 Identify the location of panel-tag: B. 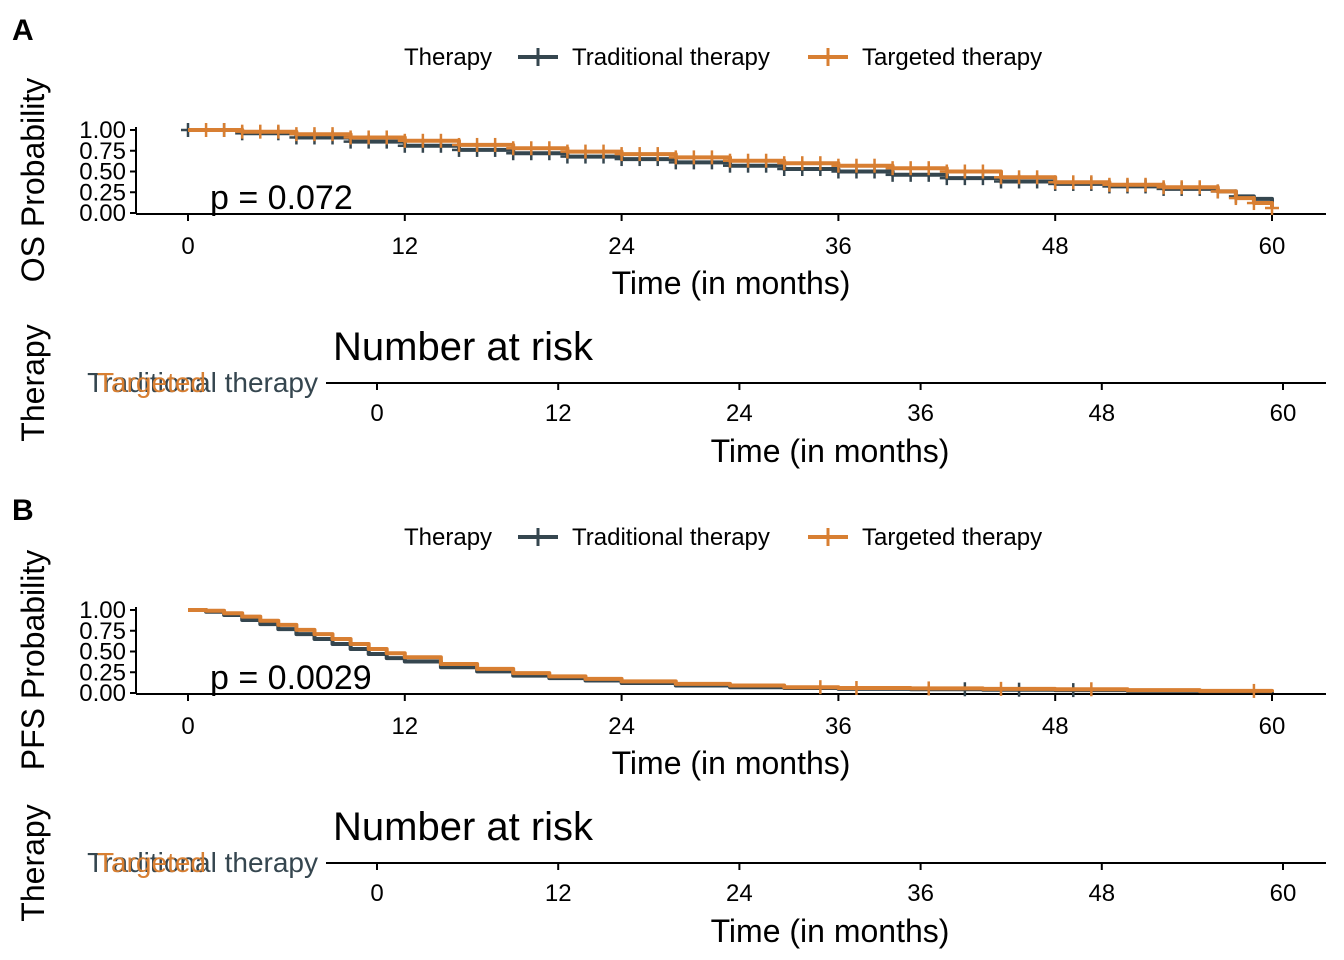
(23, 510).